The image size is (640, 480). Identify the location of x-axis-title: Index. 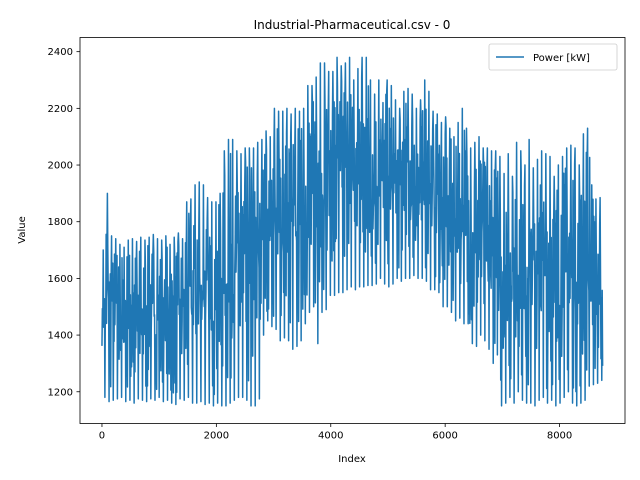
(352, 459).